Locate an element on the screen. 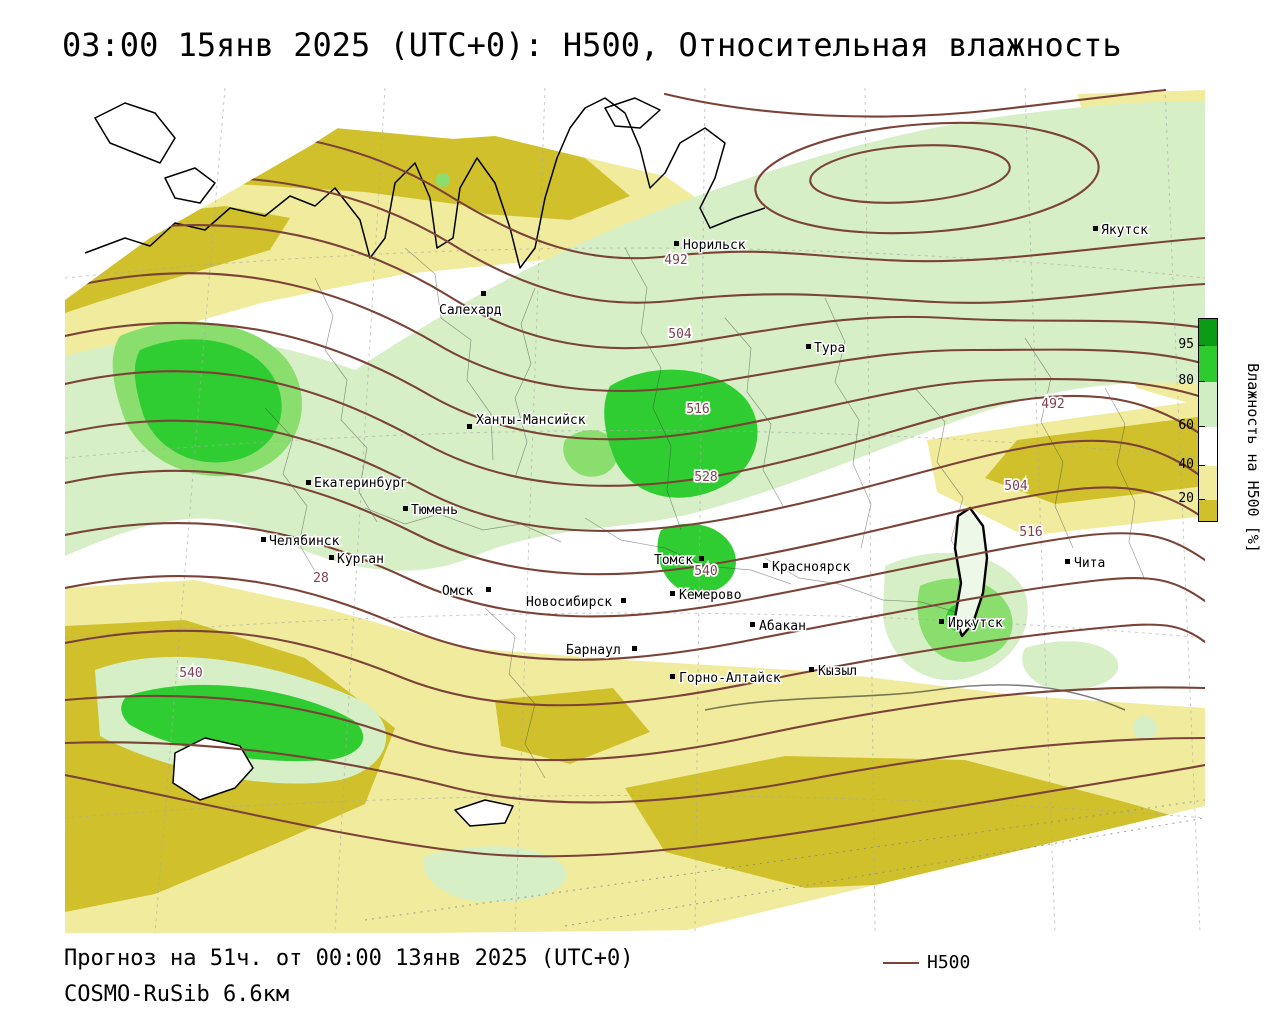 Image resolution: width=1280 pixels, height=1024 pixels. city-label: Кызыл is located at coordinates (837, 671).